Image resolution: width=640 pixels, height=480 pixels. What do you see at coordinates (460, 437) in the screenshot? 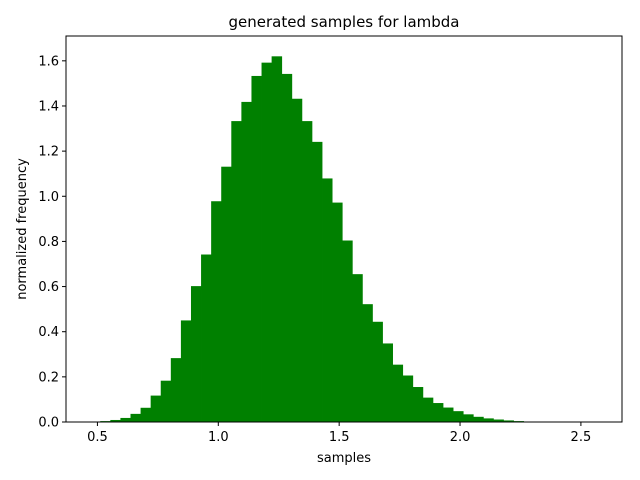
I see `x-tick-label: 2.0` at bounding box center [460, 437].